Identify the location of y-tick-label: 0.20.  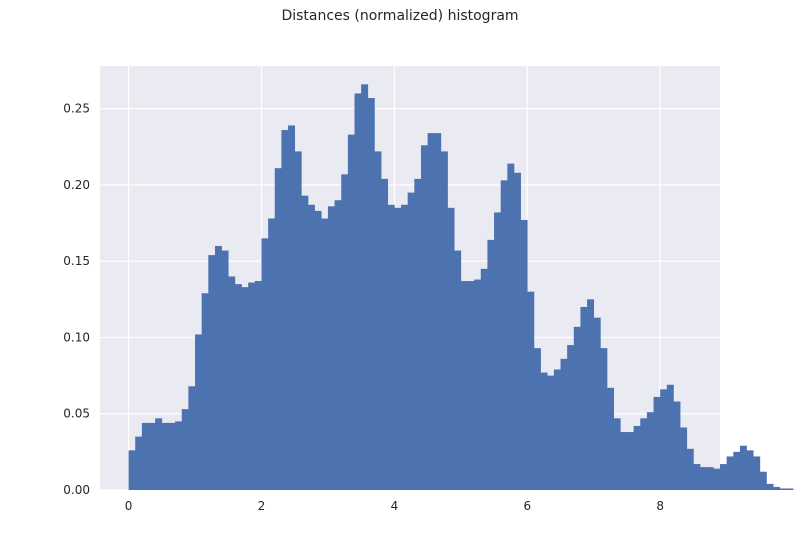
(76, 185).